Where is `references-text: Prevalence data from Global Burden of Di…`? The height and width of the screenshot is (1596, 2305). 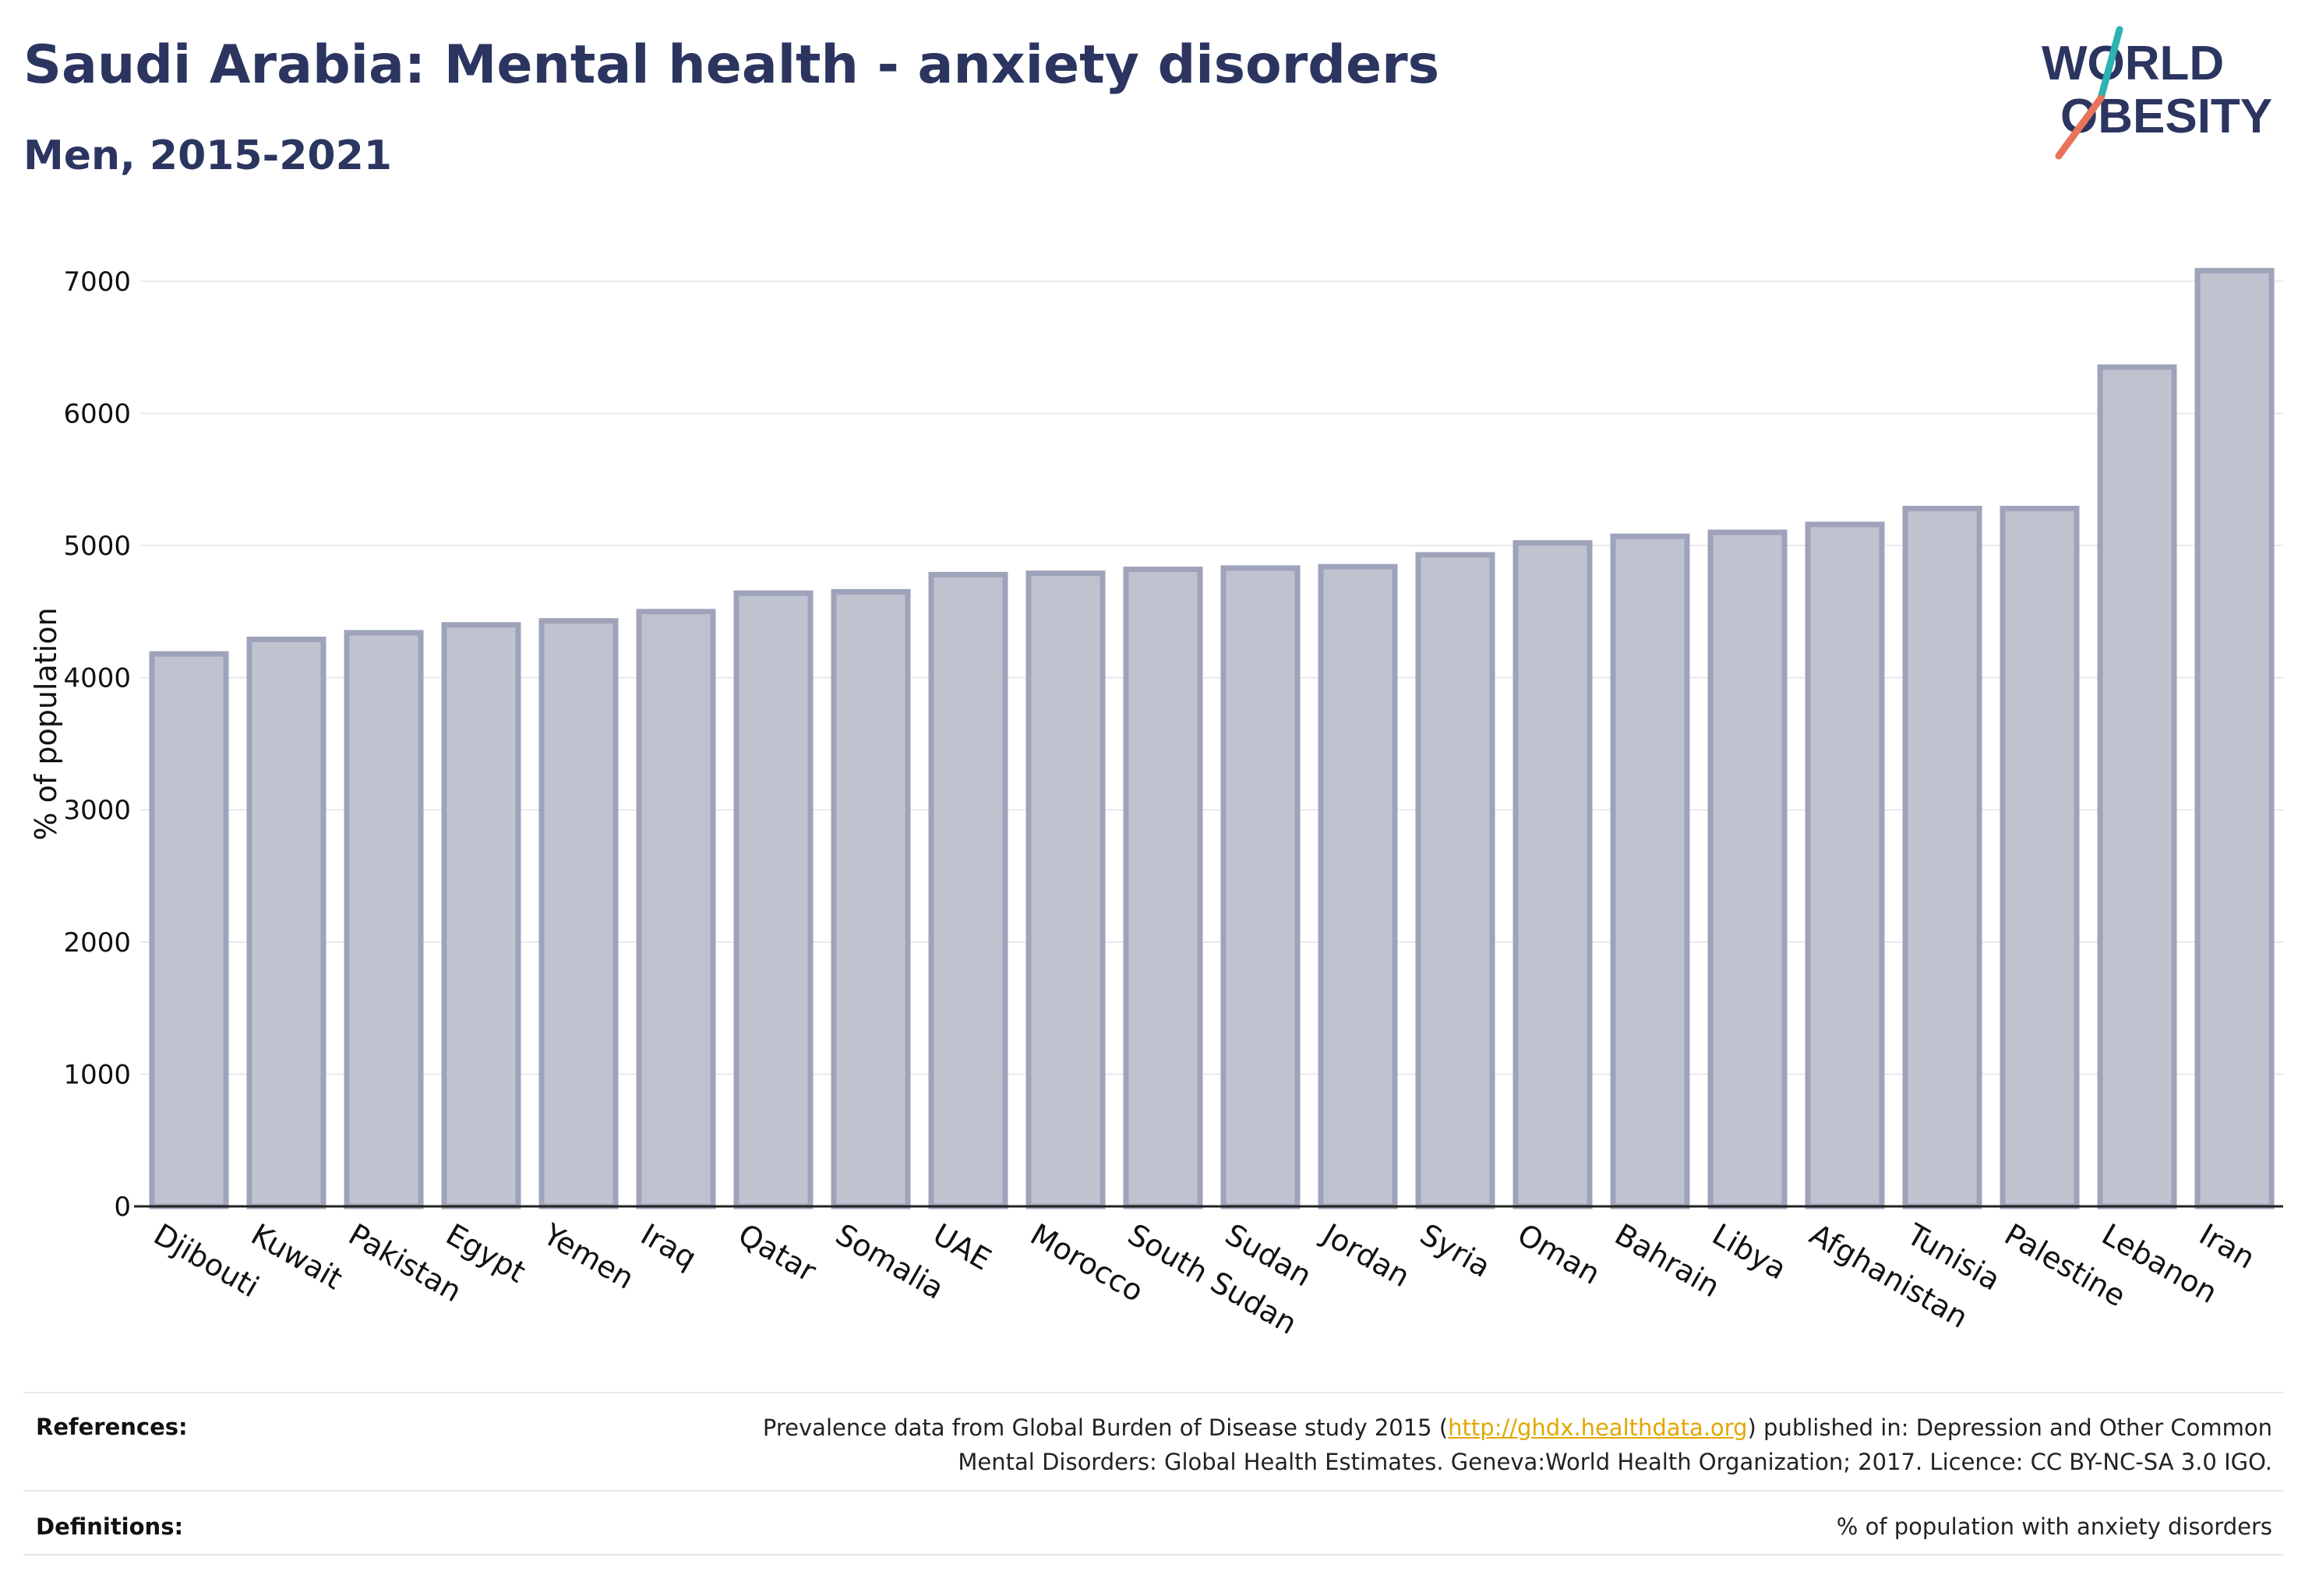
references-text: Prevalence data from Global Burden of Di… is located at coordinates (1517, 1444).